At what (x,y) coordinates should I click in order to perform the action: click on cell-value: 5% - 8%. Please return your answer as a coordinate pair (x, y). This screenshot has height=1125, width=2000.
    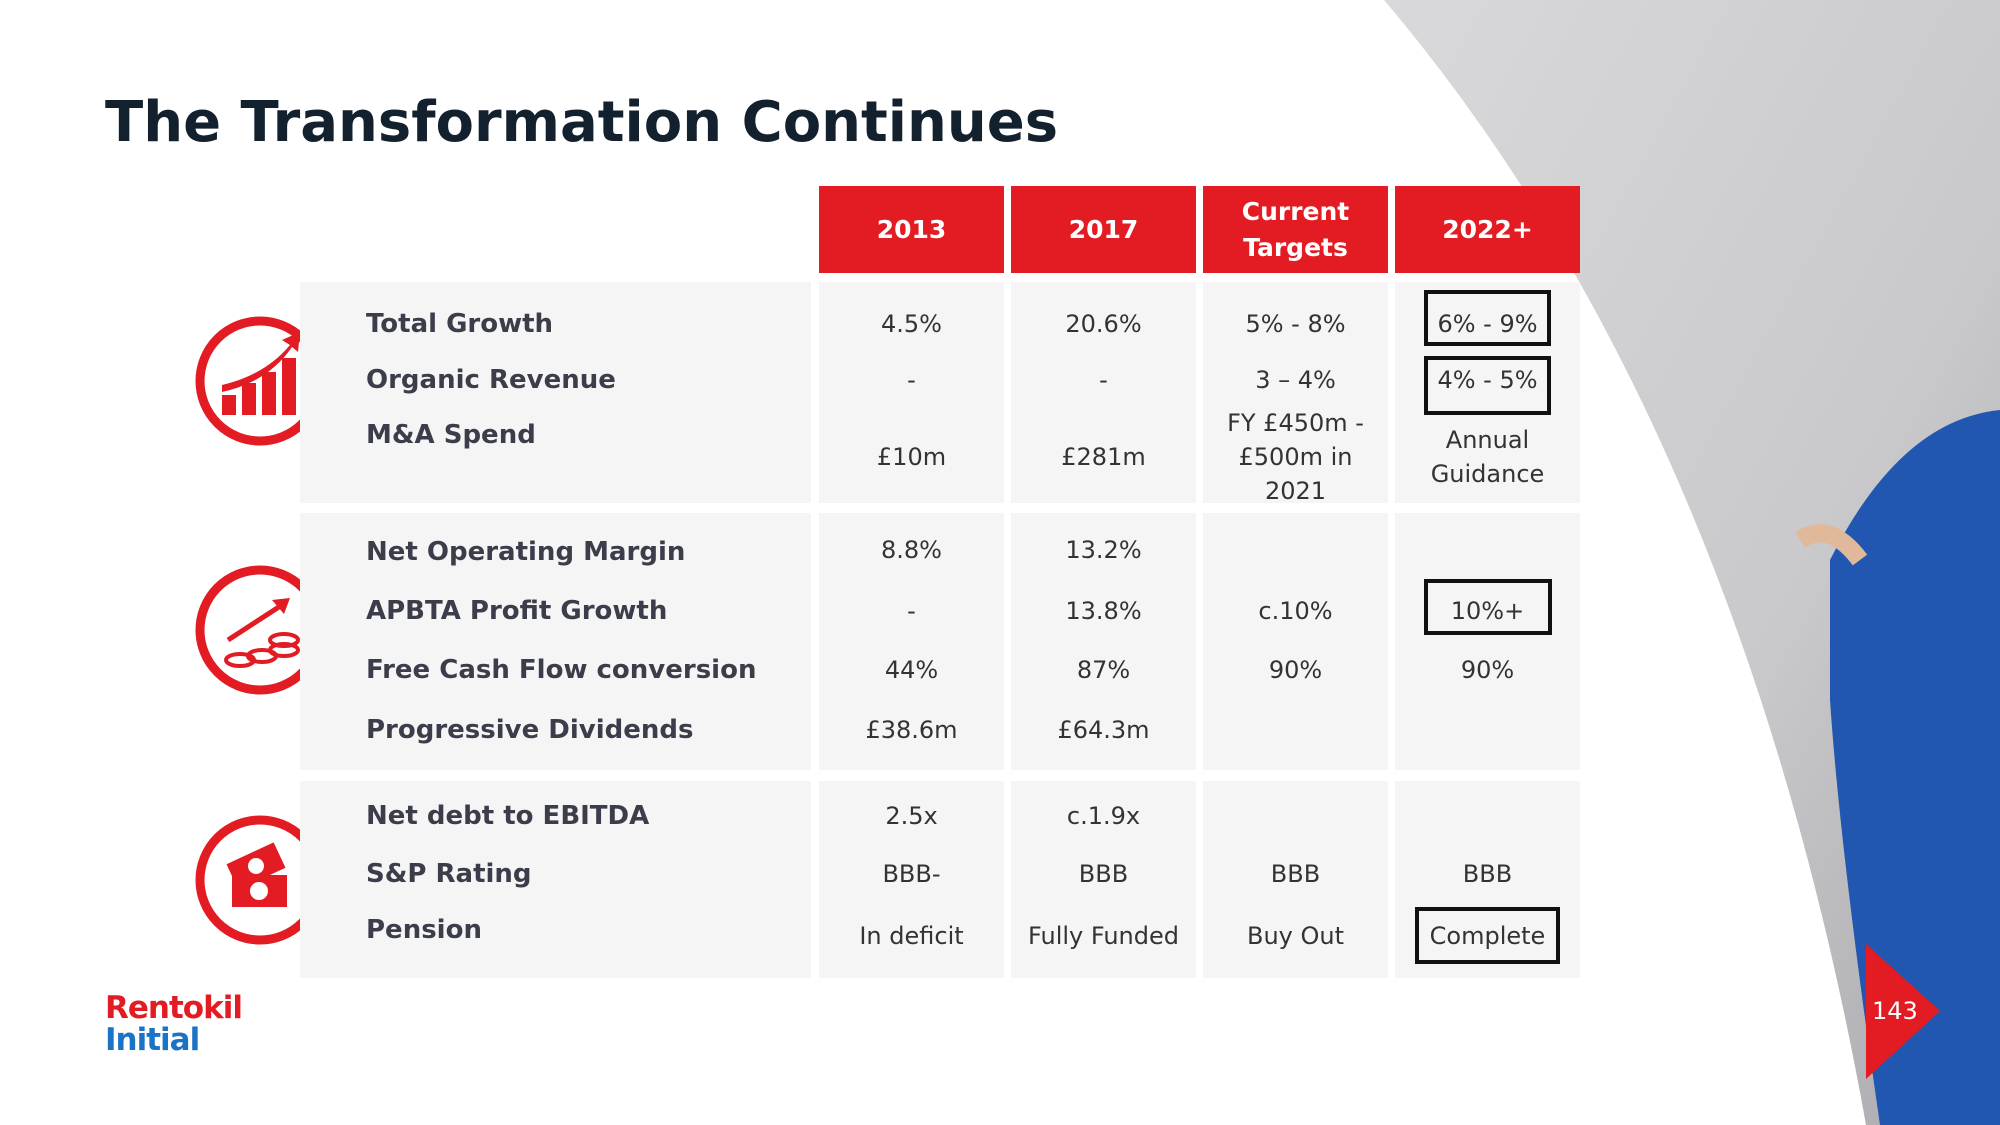
    Looking at the image, I should click on (1295, 324).